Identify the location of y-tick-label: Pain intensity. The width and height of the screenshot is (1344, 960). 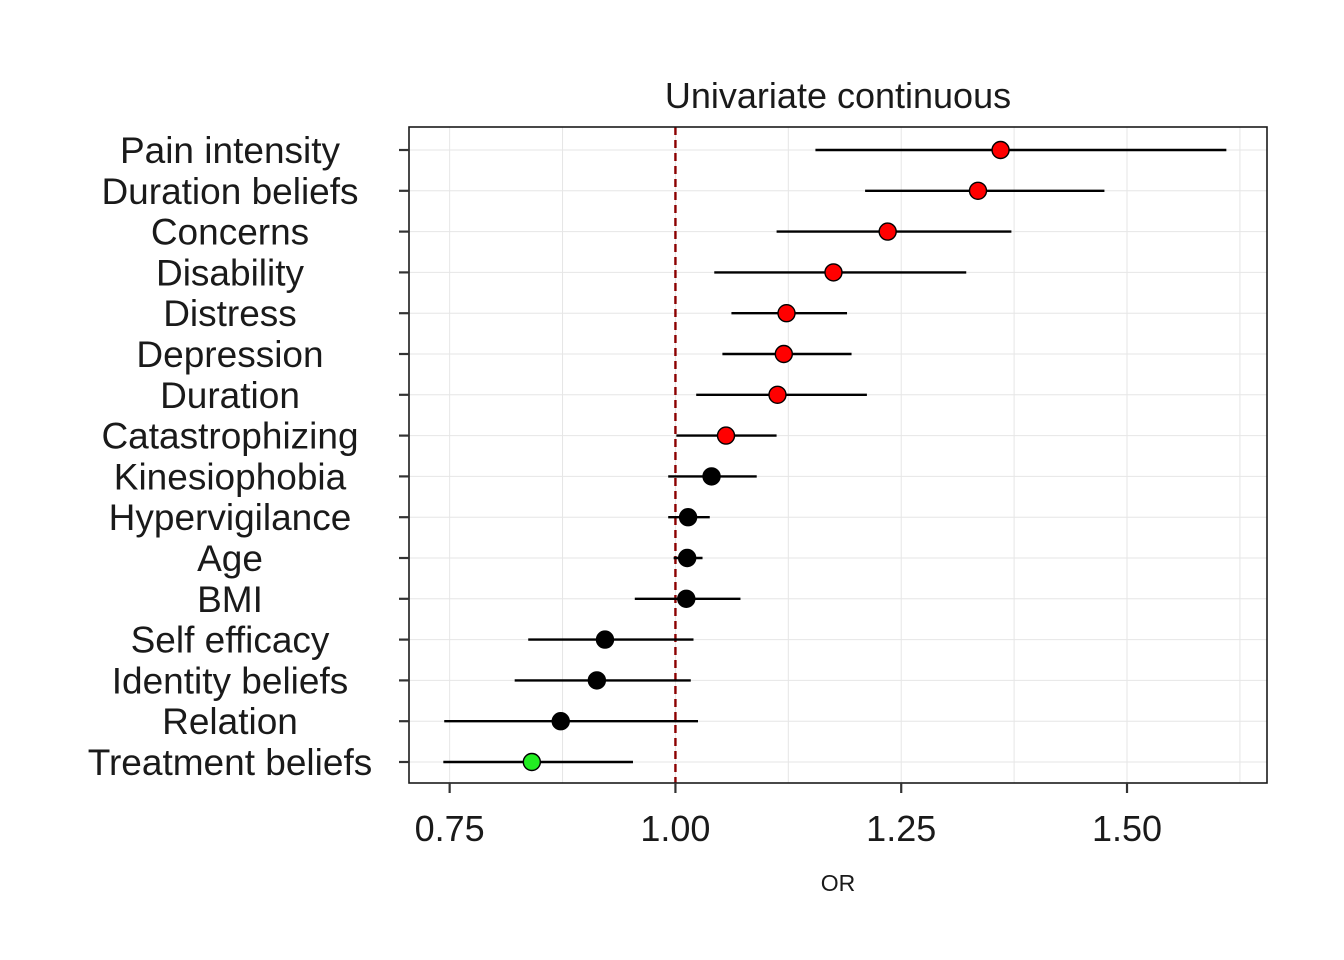
(230, 150).